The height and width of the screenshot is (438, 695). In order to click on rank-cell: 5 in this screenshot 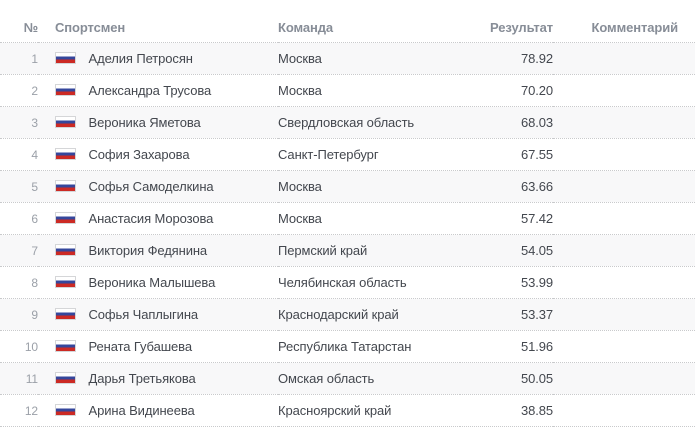, I will do `click(19, 186)`.